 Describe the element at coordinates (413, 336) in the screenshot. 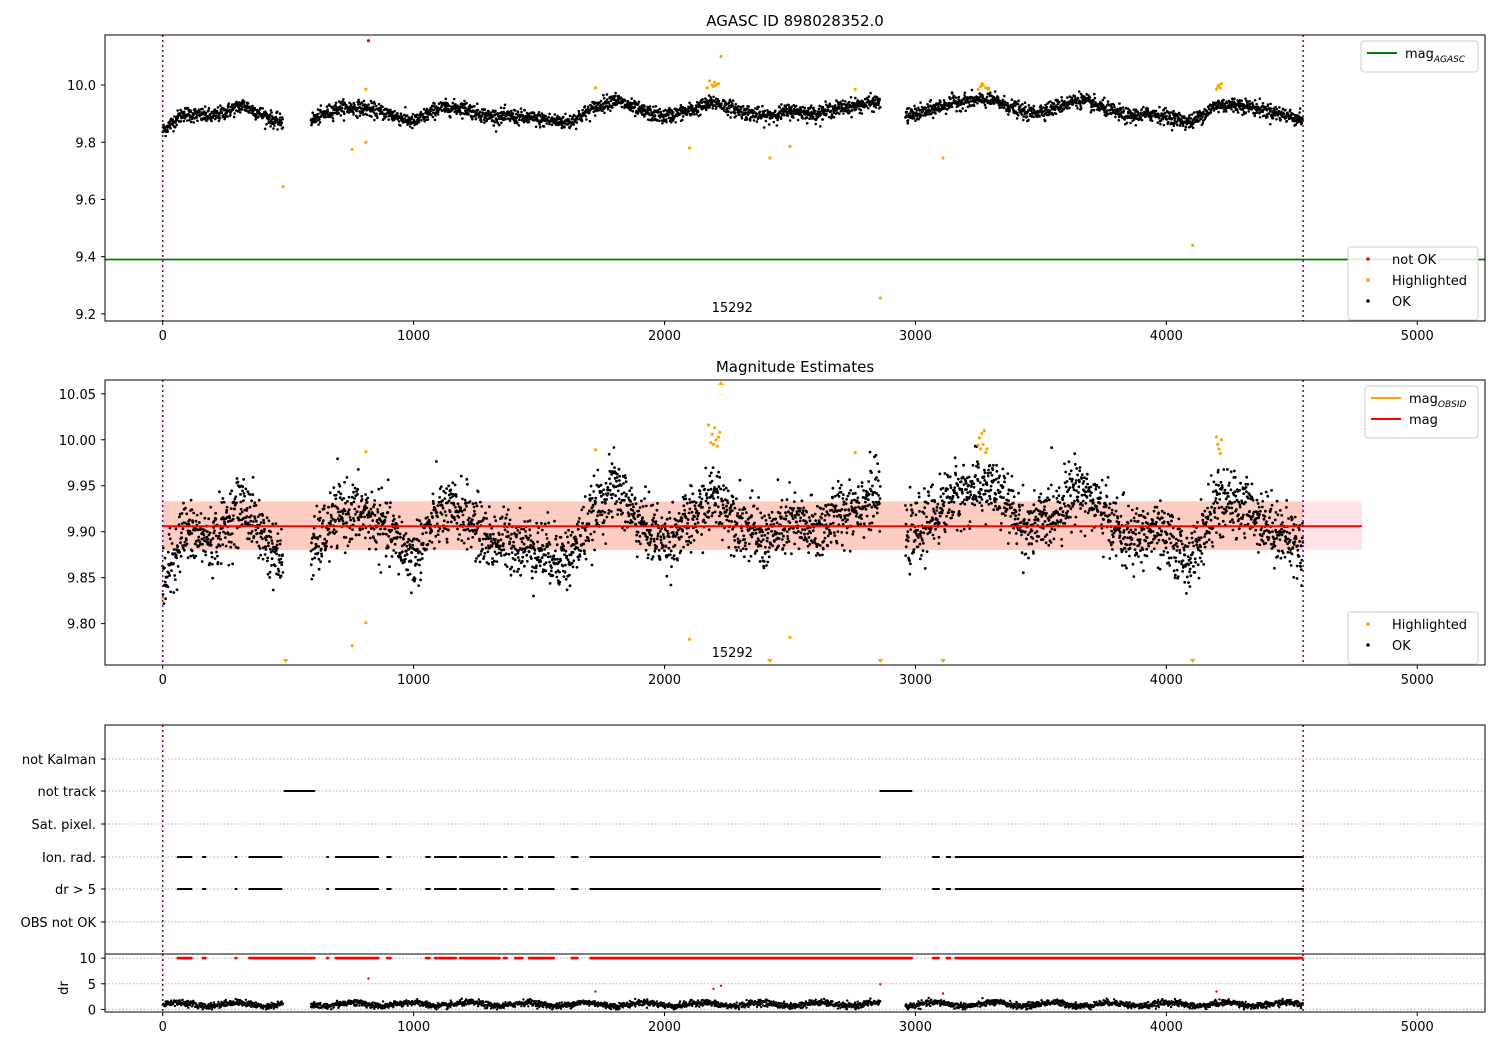

I see `p1-xtick-label: 1000` at that location.